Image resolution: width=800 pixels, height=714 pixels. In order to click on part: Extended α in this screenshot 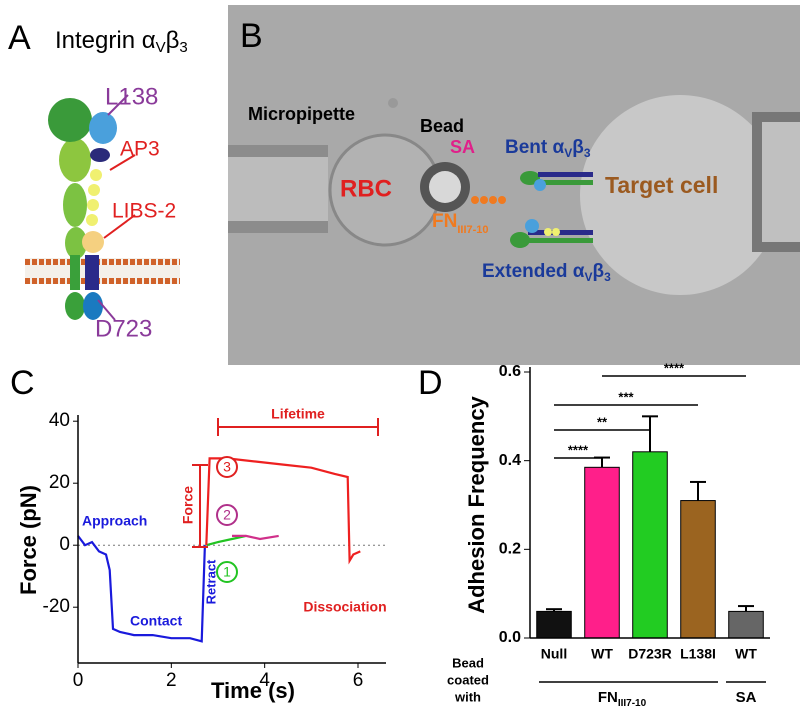, I will do `click(533, 271)`.